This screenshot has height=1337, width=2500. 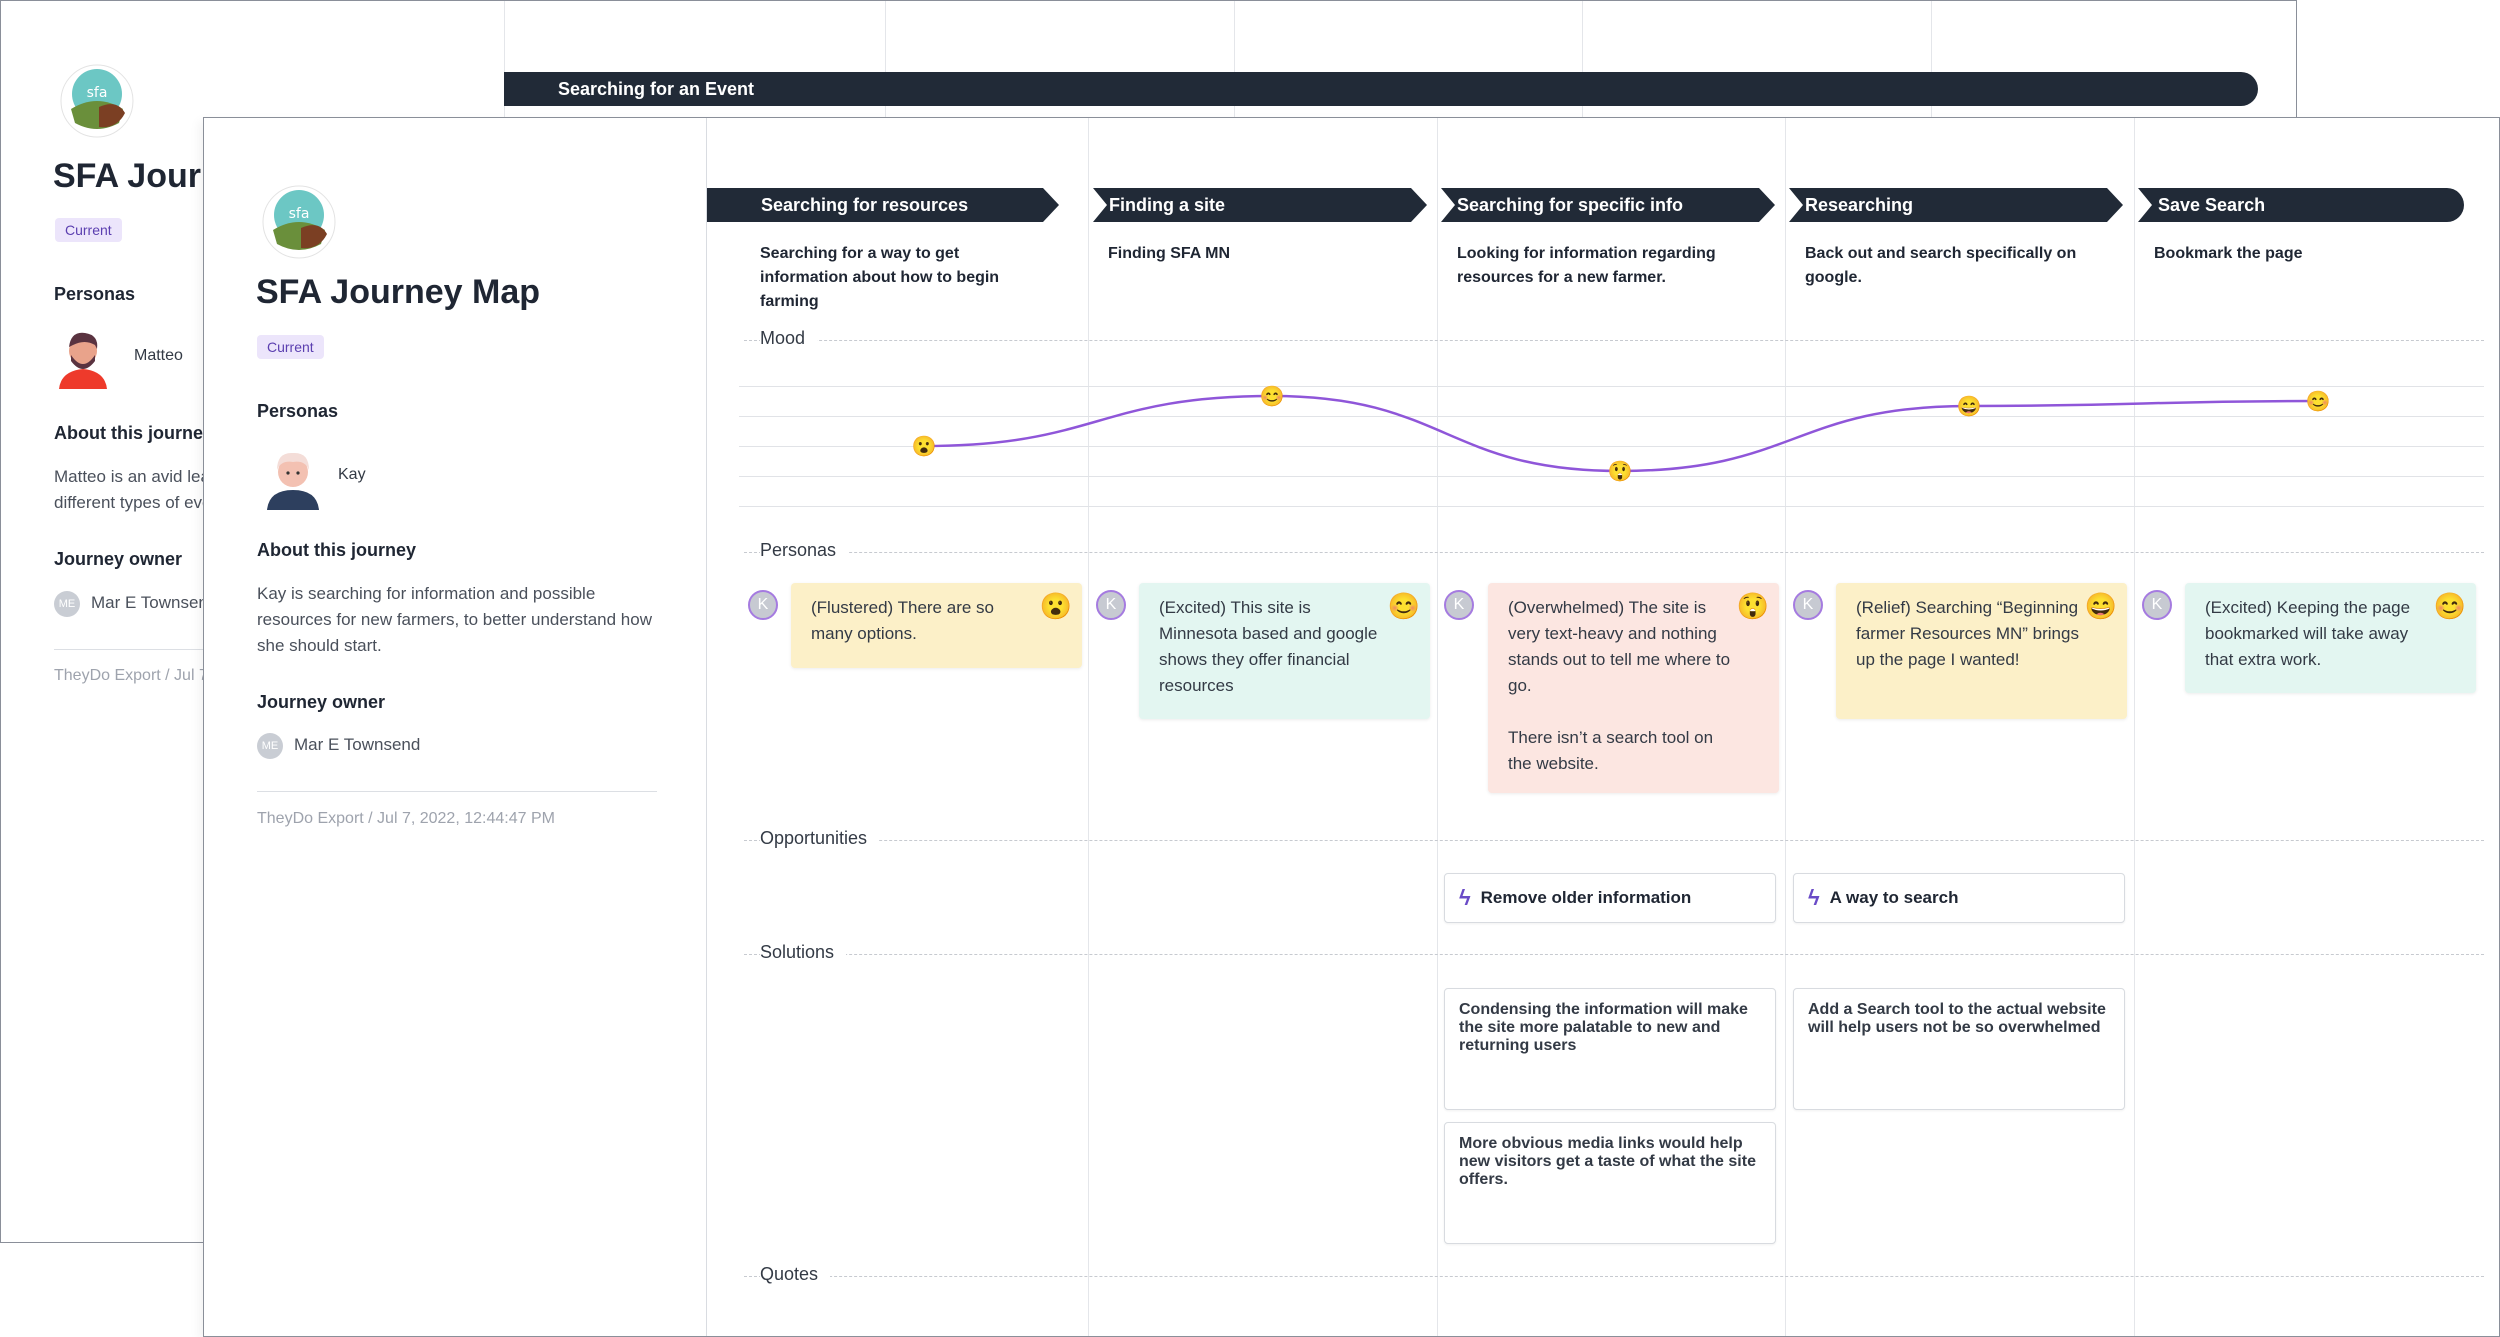 I want to click on persona-note-card: (Flustered) There are so many options. 😮, so click(x=936, y=625).